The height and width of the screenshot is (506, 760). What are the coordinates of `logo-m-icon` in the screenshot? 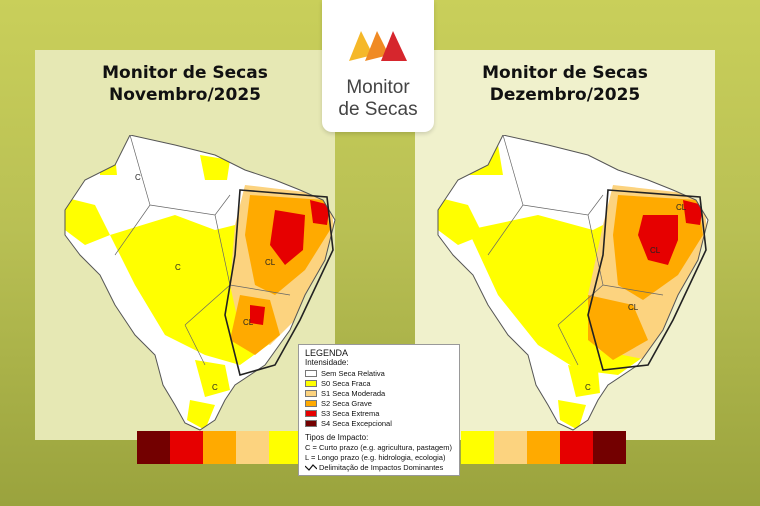 It's located at (378, 46).